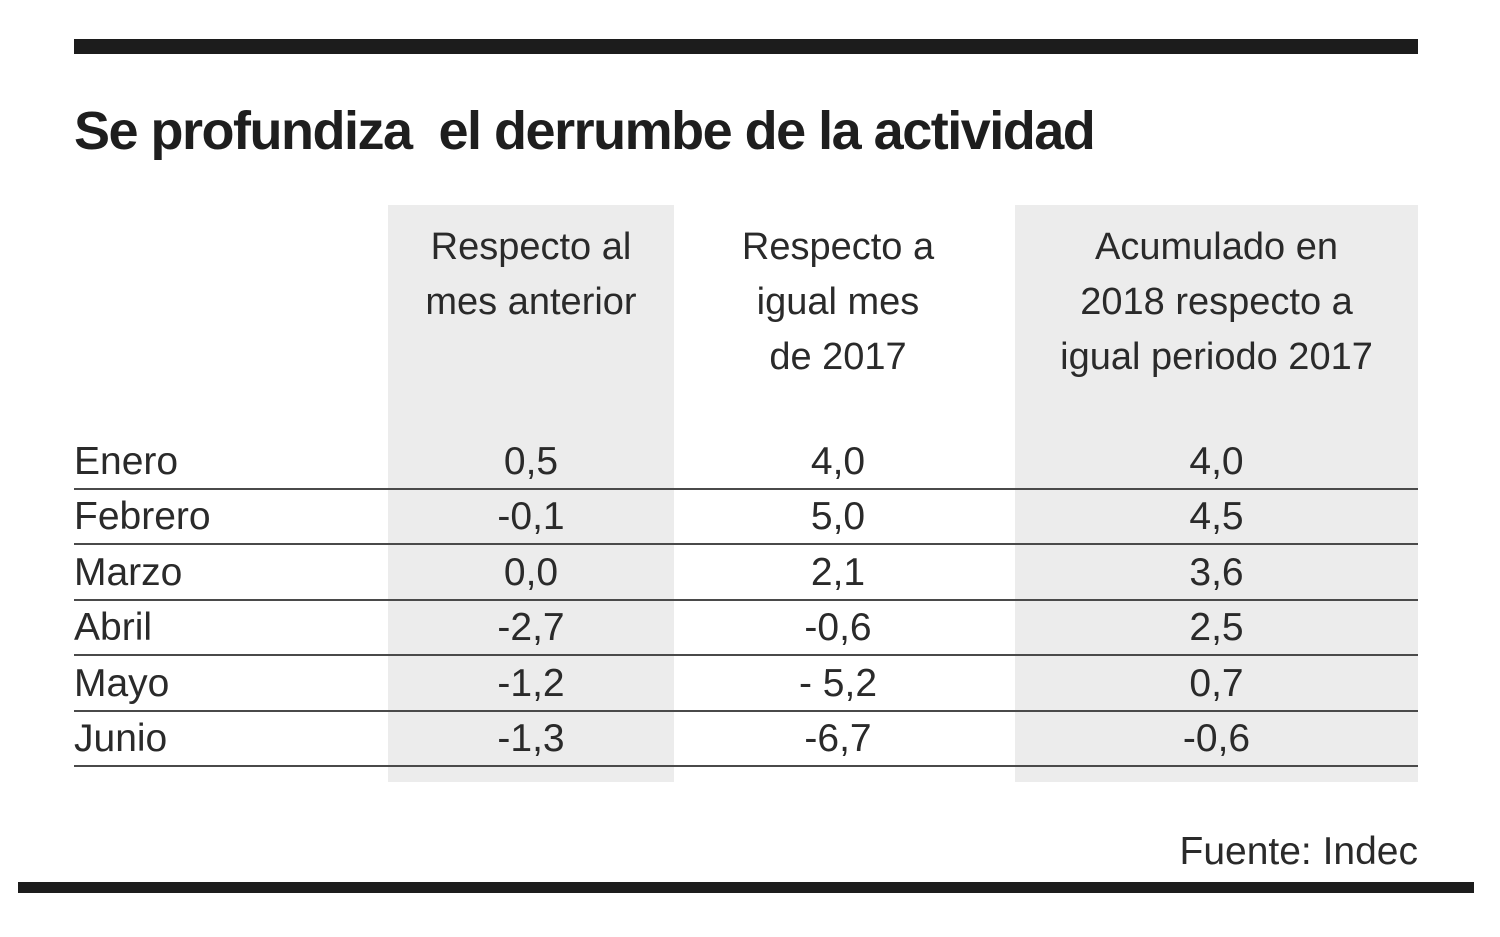 Image resolution: width=1500 pixels, height=937 pixels. What do you see at coordinates (121, 738) in the screenshot?
I see `row-label-month: Junio` at bounding box center [121, 738].